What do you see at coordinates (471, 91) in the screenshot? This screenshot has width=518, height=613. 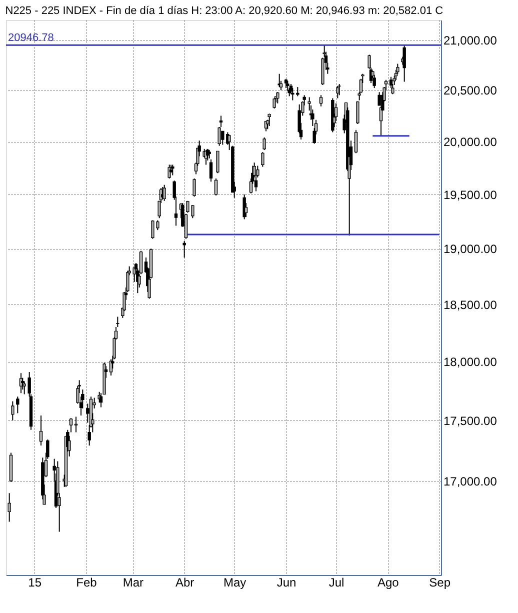 I see `y-tick-label: 20,500.00` at bounding box center [471, 91].